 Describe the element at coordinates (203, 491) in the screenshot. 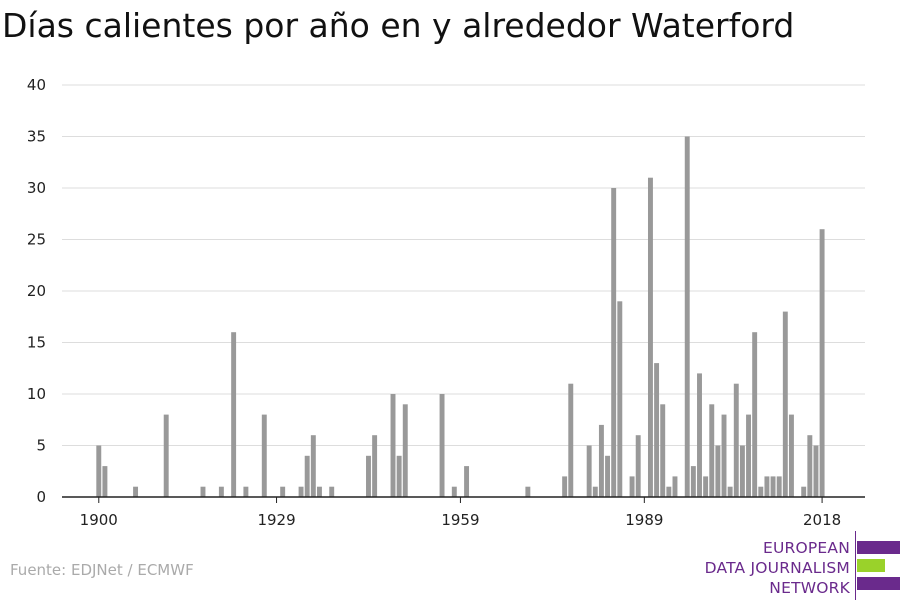

I see `bar-1917` at that location.